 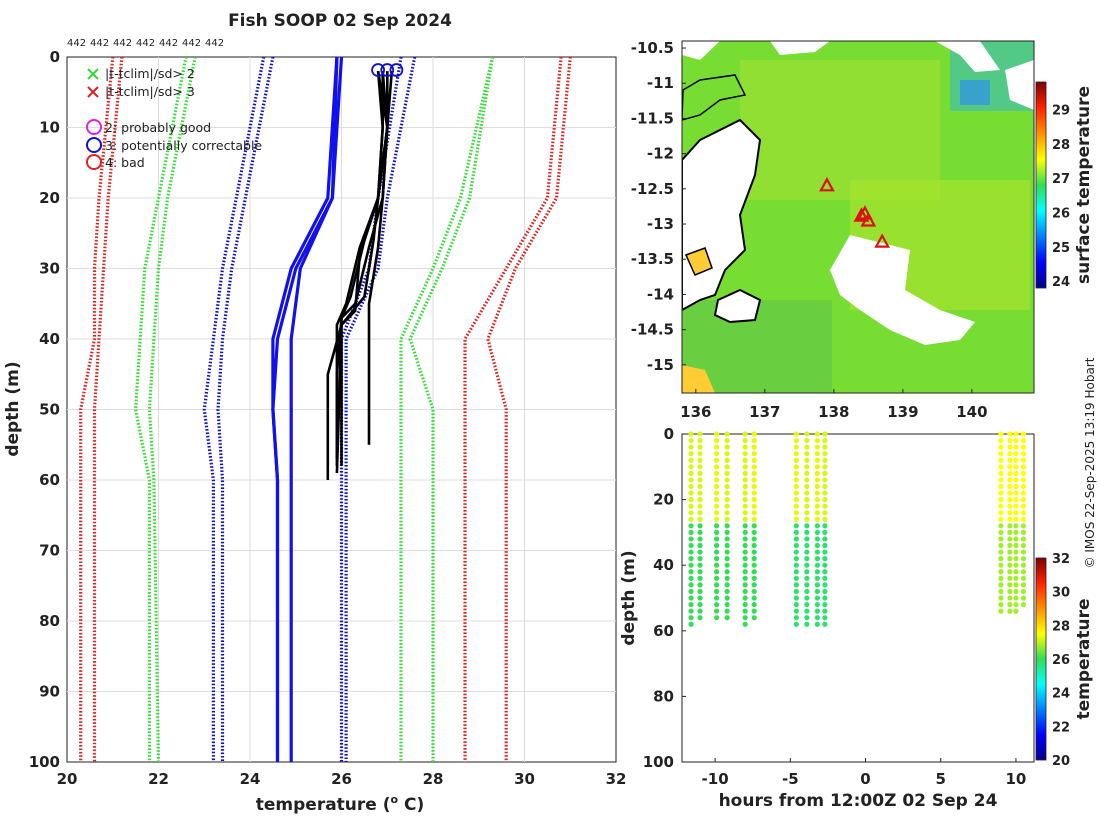 I want to click on map-y-tick-label: -13.5, so click(x=652, y=259).